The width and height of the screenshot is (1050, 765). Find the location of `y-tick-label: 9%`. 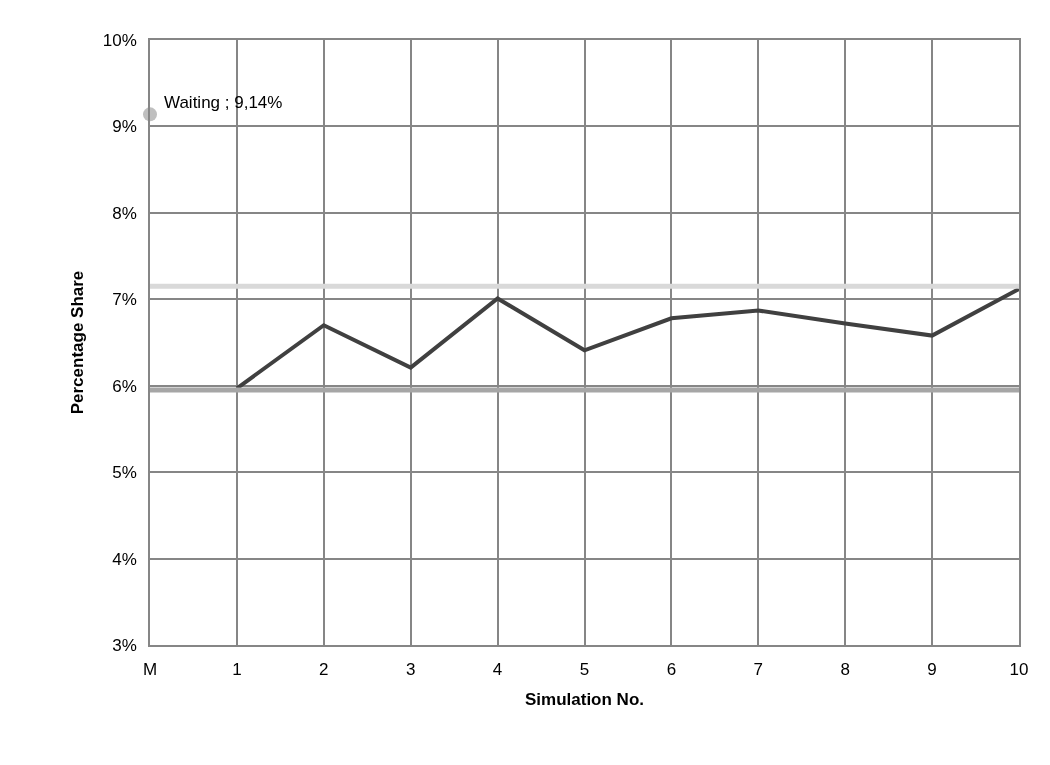

y-tick-label: 9% is located at coordinates (124, 127).